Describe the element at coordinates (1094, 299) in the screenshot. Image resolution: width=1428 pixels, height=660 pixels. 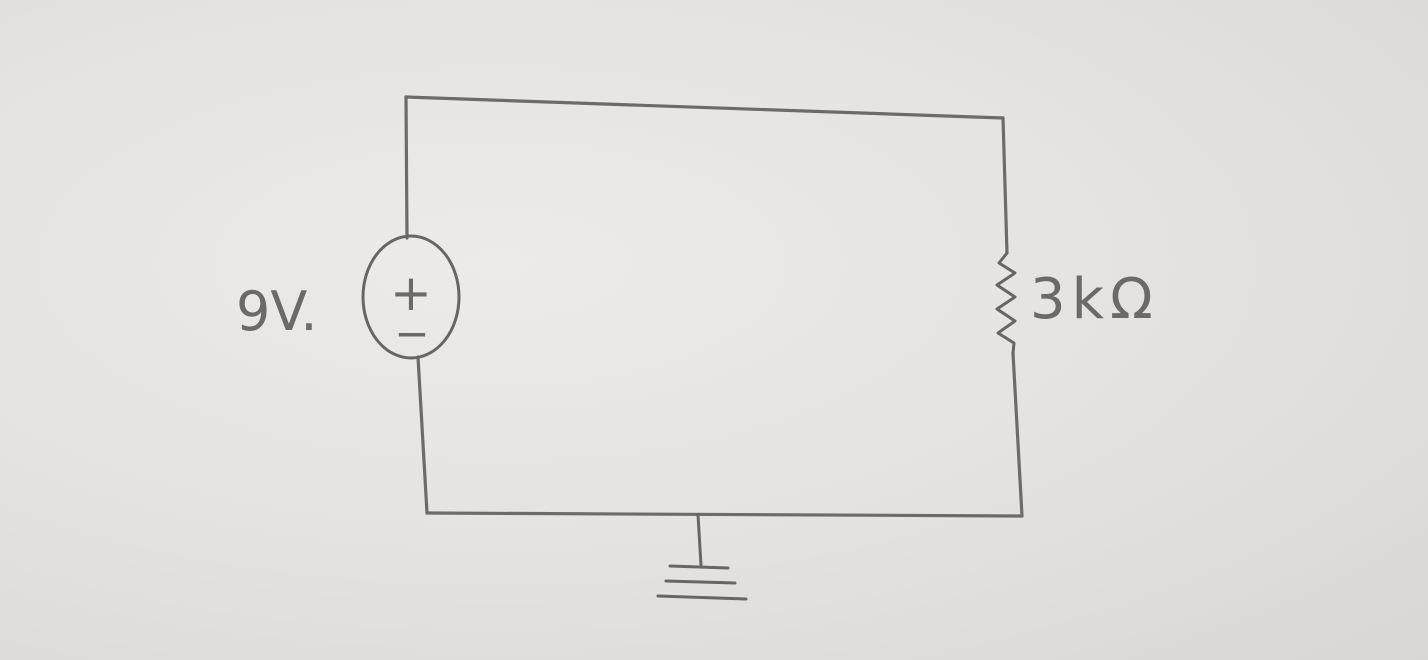
I see `resistor-value-label: 3kΩ` at that location.